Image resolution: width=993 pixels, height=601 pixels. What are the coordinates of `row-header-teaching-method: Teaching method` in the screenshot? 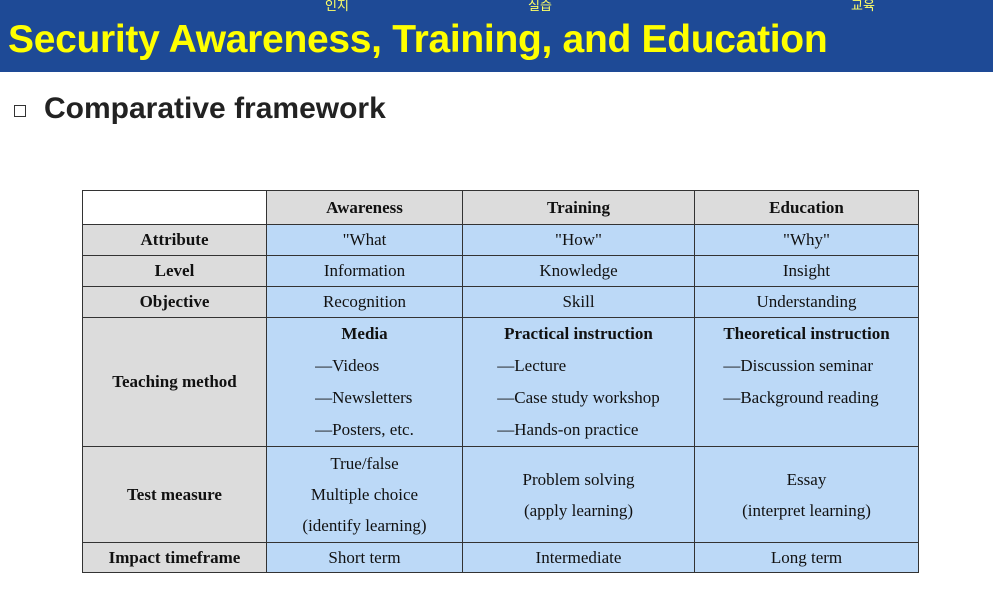 It's located at (174, 382).